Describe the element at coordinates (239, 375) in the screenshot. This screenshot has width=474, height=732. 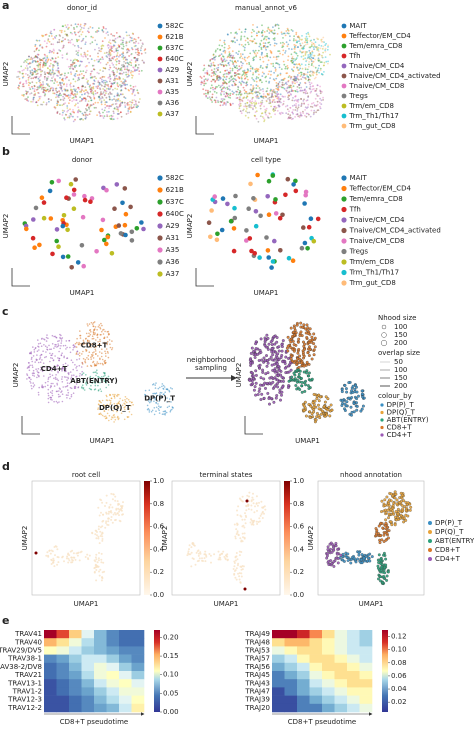
I see `y-axis-label: UMAP2` at that location.